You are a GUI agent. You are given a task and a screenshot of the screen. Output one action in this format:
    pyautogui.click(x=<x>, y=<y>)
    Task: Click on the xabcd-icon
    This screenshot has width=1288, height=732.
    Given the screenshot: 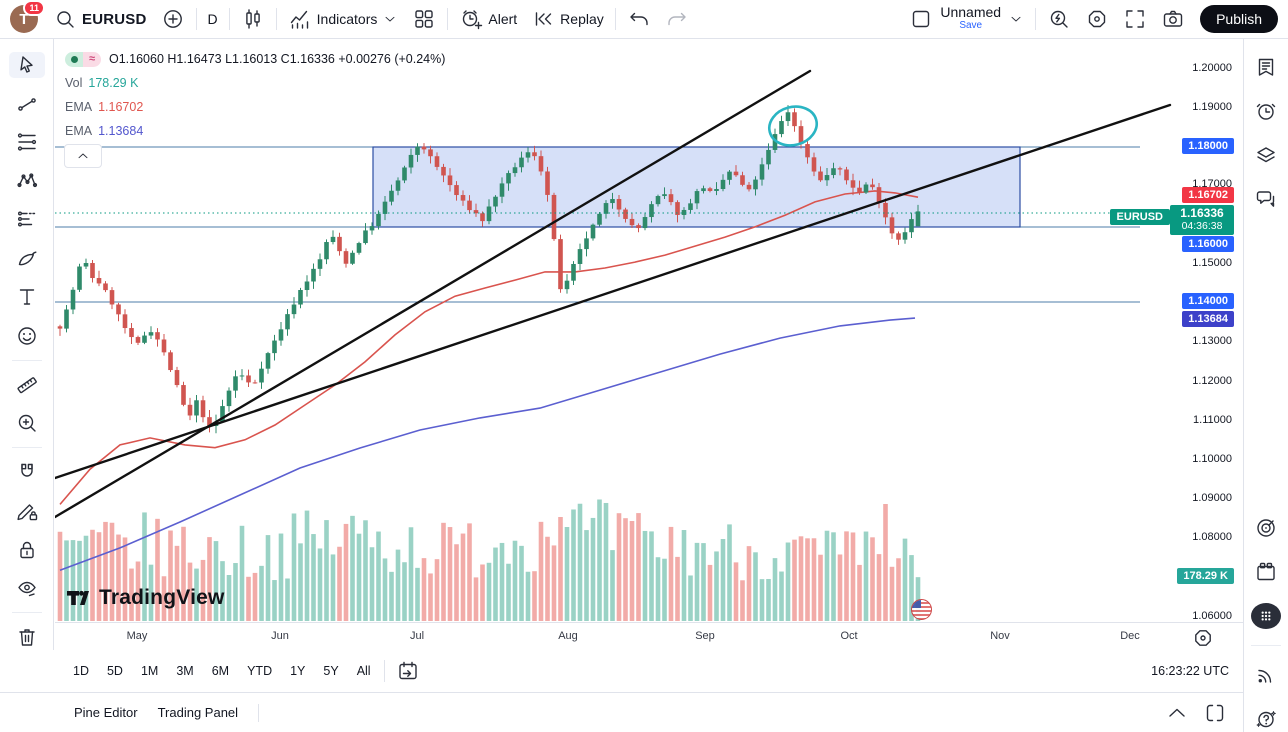 What is the action you would take?
    pyautogui.click(x=27, y=181)
    